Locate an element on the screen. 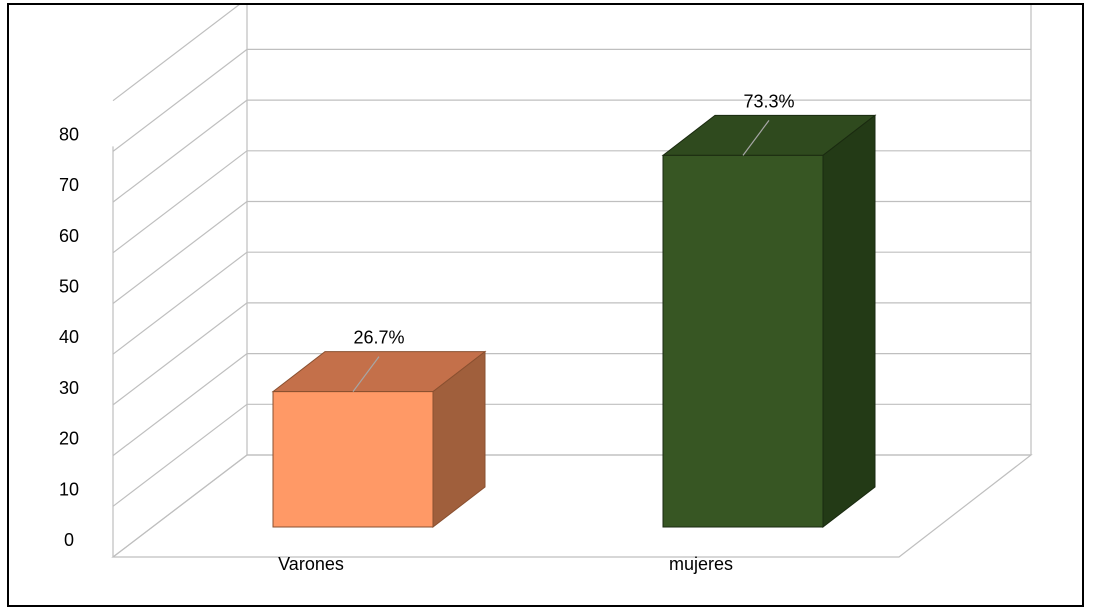  bar-mujeres is located at coordinates (769, 321).